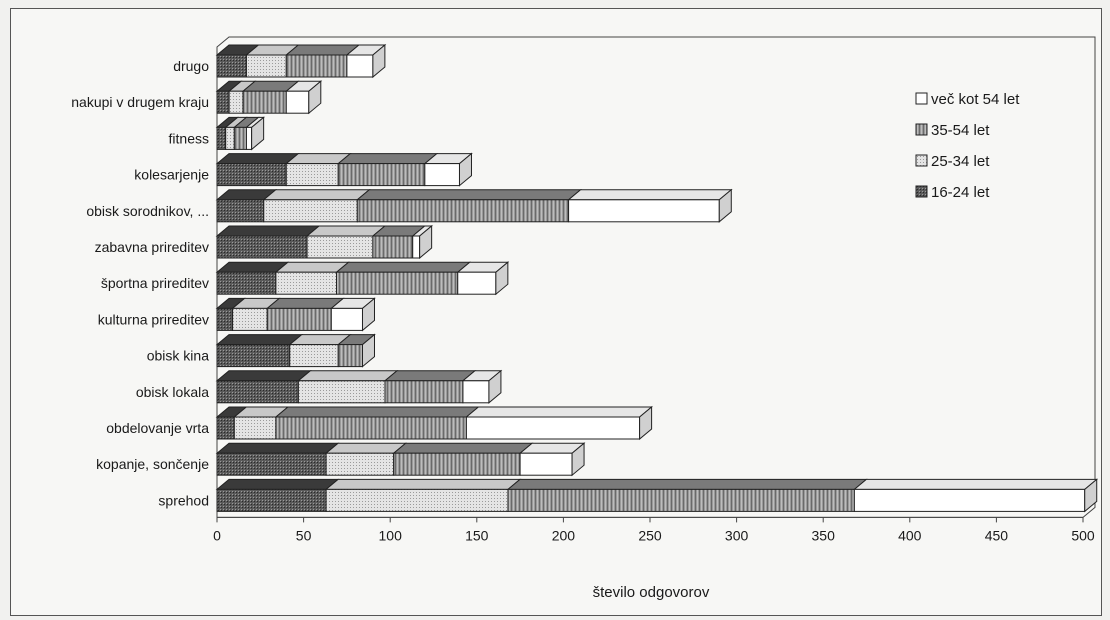 Image resolution: width=1110 pixels, height=620 pixels. I want to click on x-axis-ticks: 0 50 100 150 200 250 300 350 400 450 500, so click(654, 530).